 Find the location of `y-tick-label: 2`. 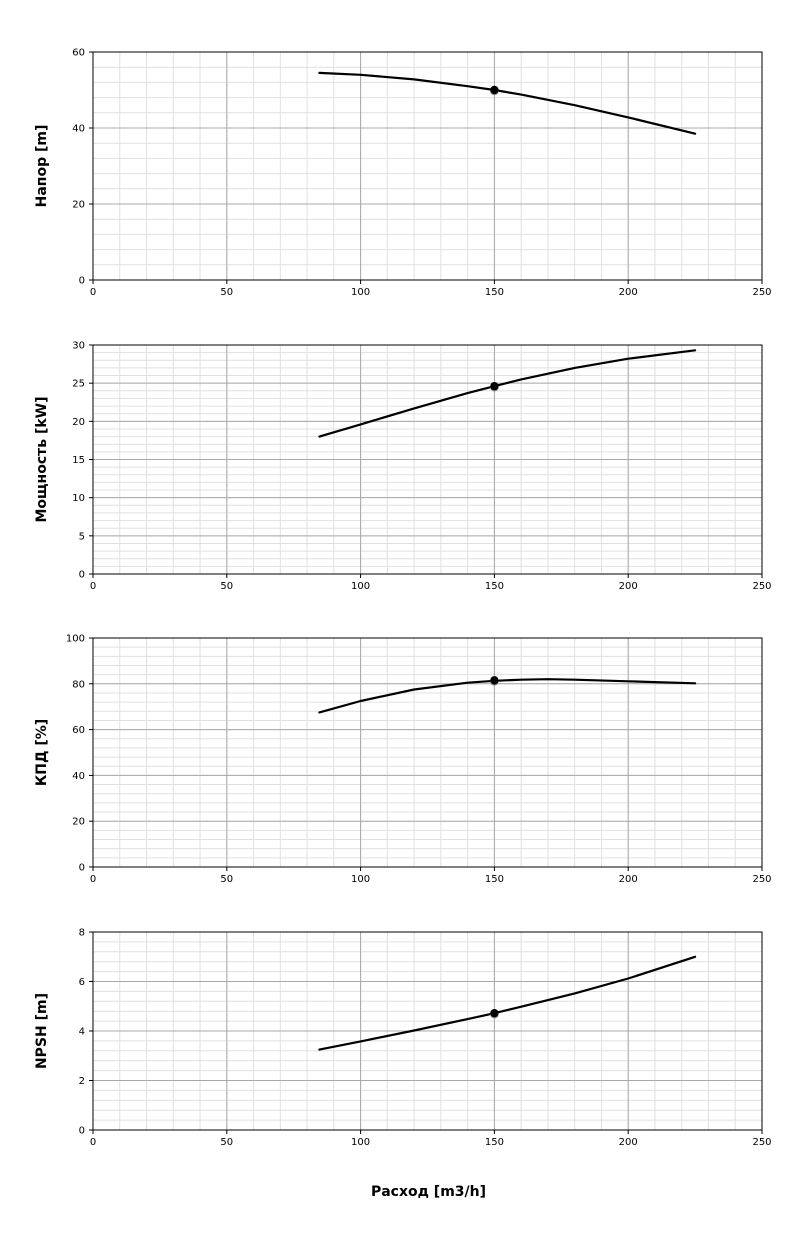

y-tick-label: 2 is located at coordinates (82, 1081).